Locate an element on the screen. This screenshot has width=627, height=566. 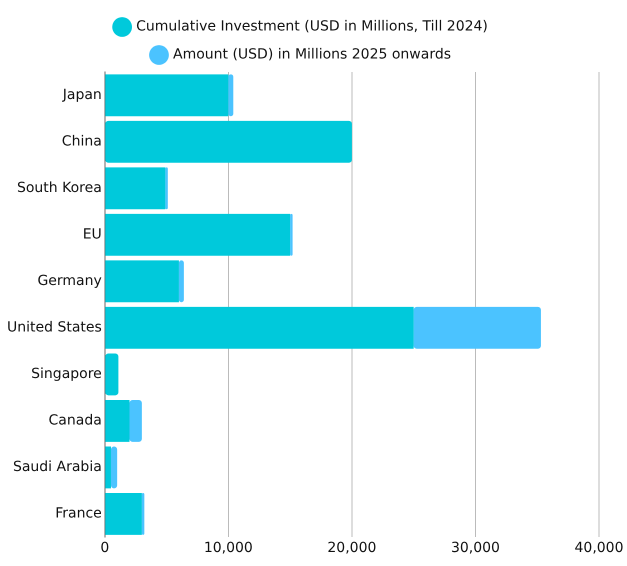
y-tick-label: South Korea is located at coordinates (59, 188).